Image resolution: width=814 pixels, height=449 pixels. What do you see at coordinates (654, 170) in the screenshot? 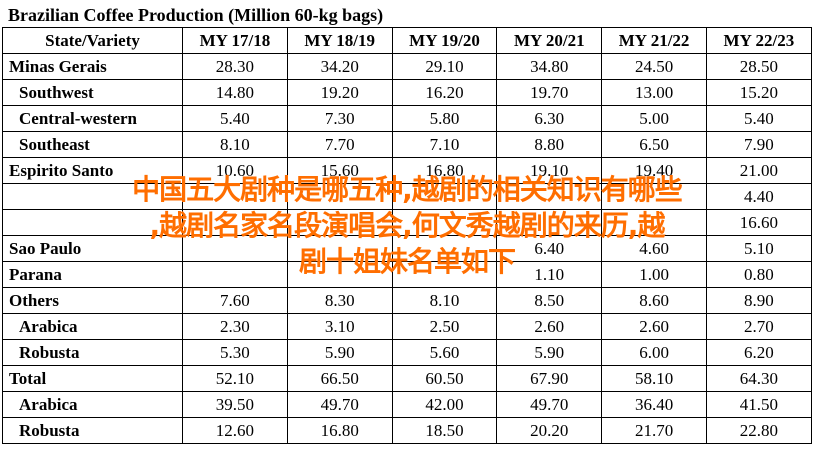
I see `table-cell: 19.40` at bounding box center [654, 170].